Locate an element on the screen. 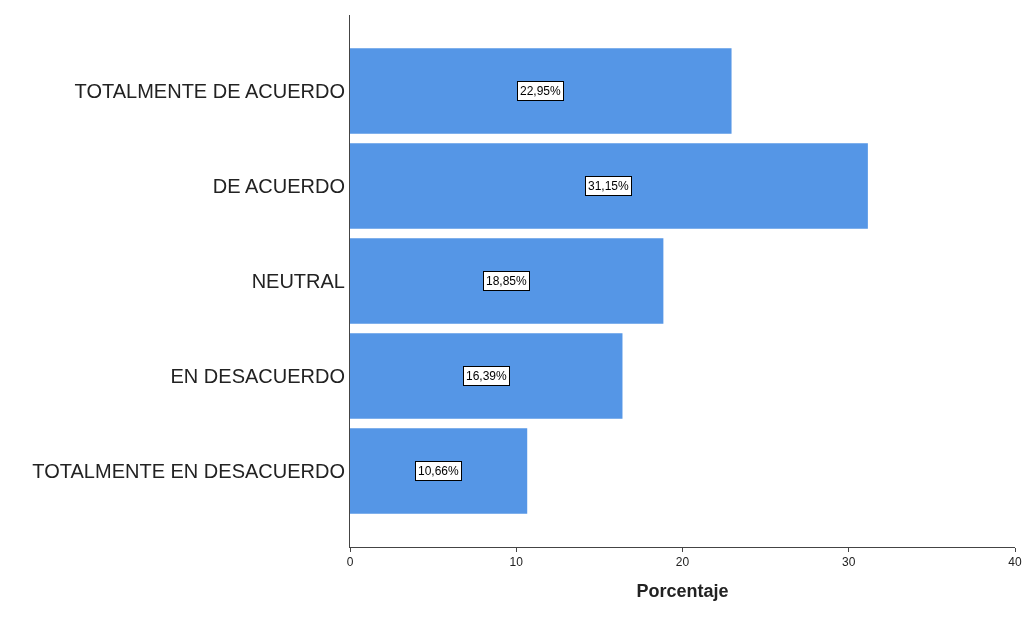 Image resolution: width=1035 pixels, height=617 pixels. y-tick-label: TOTALMENTE EN DESACUERDO is located at coordinates (188, 471).